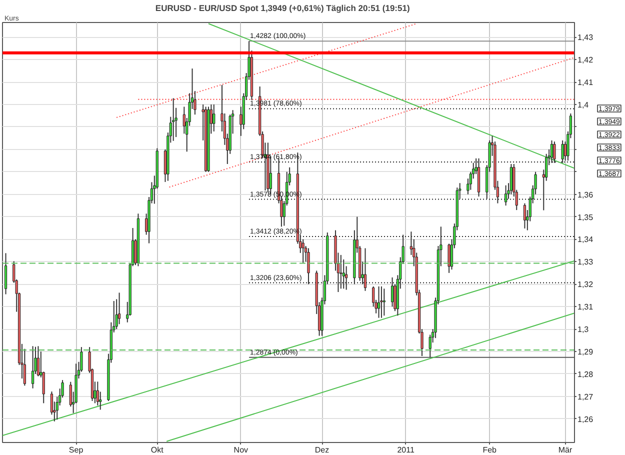 This screenshot has height=455, width=625. What do you see at coordinates (565, 450) in the screenshot?
I see `x-tick-label: Mär` at bounding box center [565, 450].